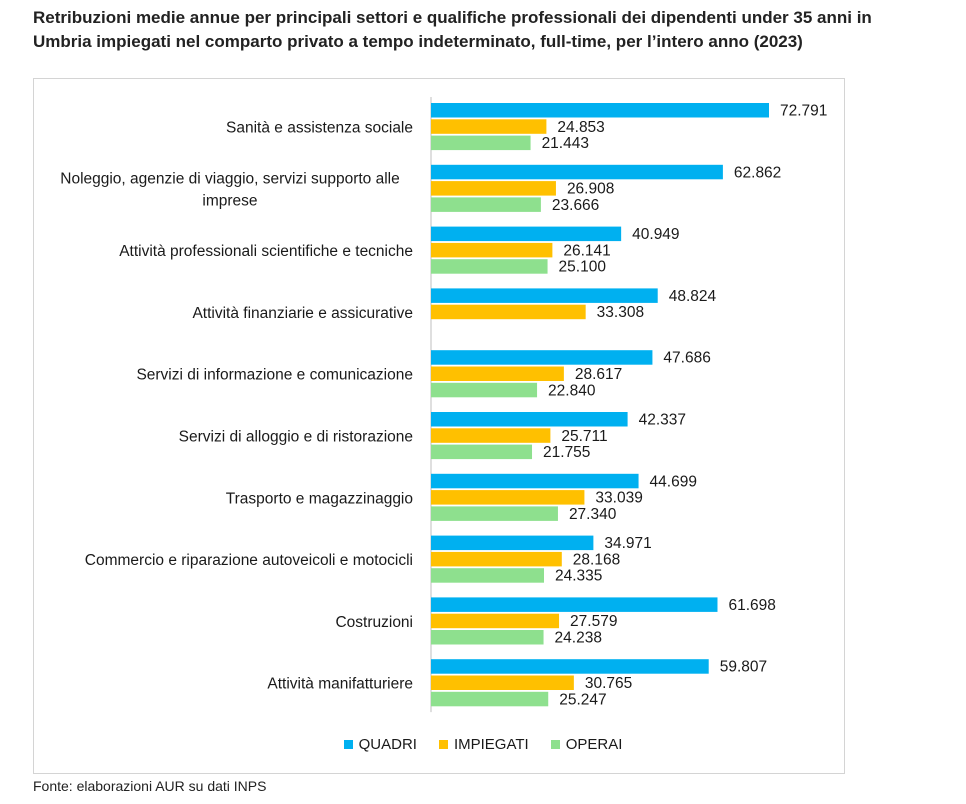 This screenshot has width=966, height=804. Describe the element at coordinates (593, 621) in the screenshot. I see `data-label: 27.579` at that location.